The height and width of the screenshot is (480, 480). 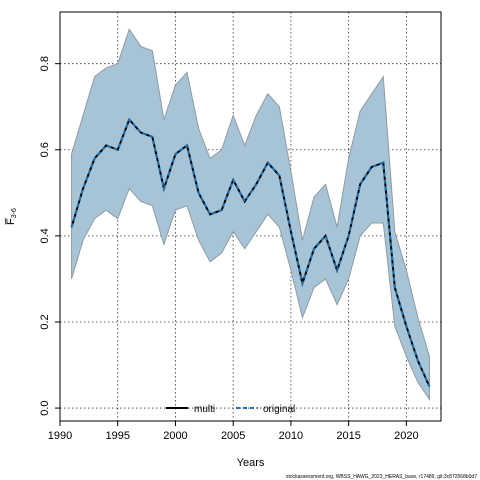 I want to click on x-axis: 1990 1995 2000 2005 2010 2015 2020, so click(x=233, y=431).